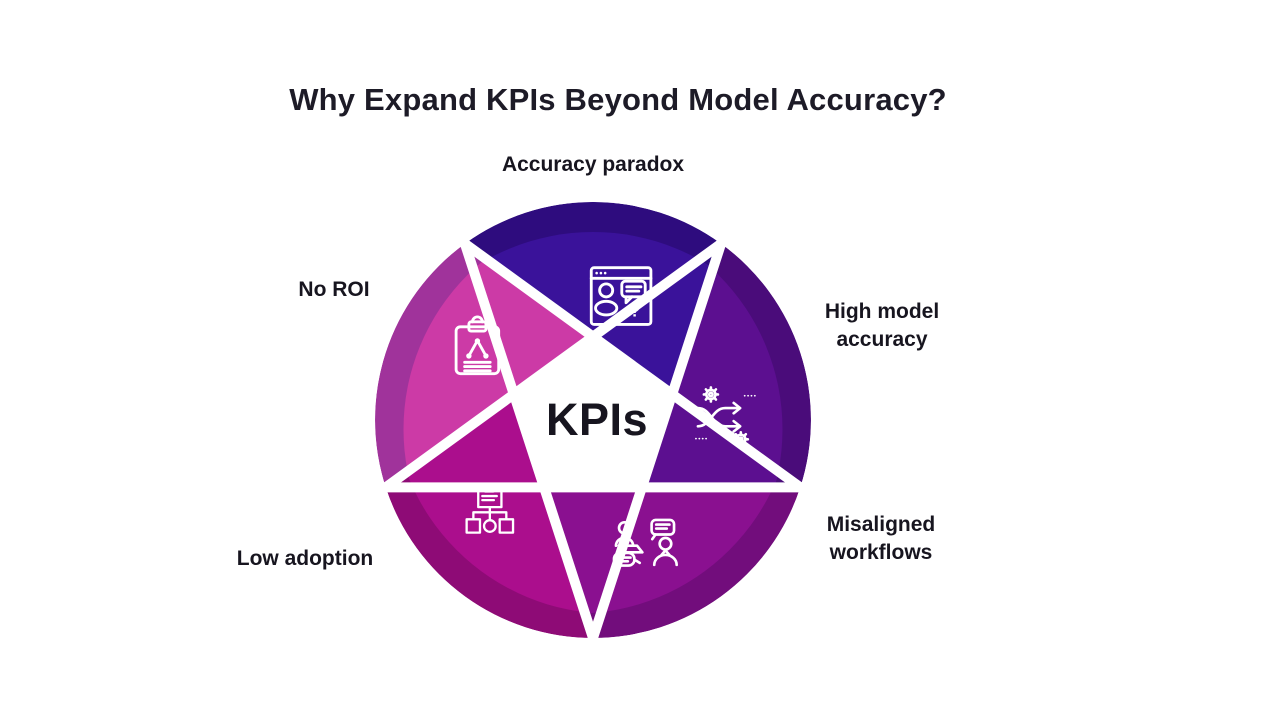 The height and width of the screenshot is (720, 1280). Describe the element at coordinates (593, 164) in the screenshot. I see `label-accuracy-paradox: Accuracy paradox` at that location.